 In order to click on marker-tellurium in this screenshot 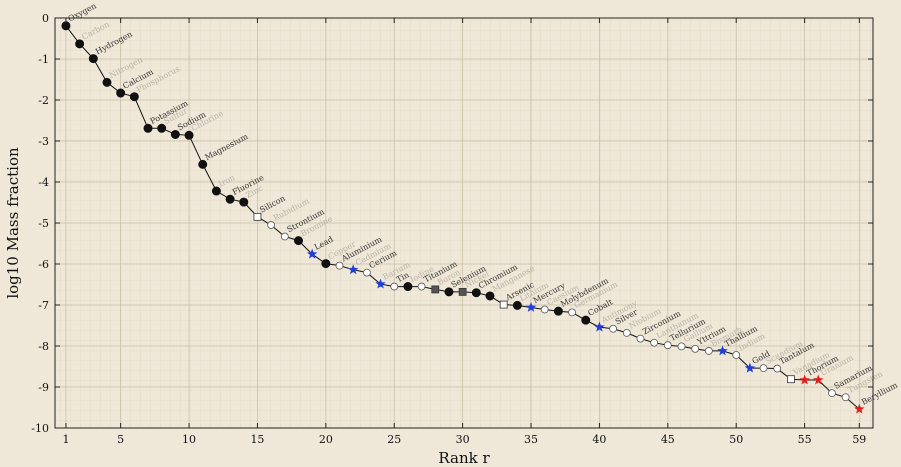, I will do `click(667, 345)`.